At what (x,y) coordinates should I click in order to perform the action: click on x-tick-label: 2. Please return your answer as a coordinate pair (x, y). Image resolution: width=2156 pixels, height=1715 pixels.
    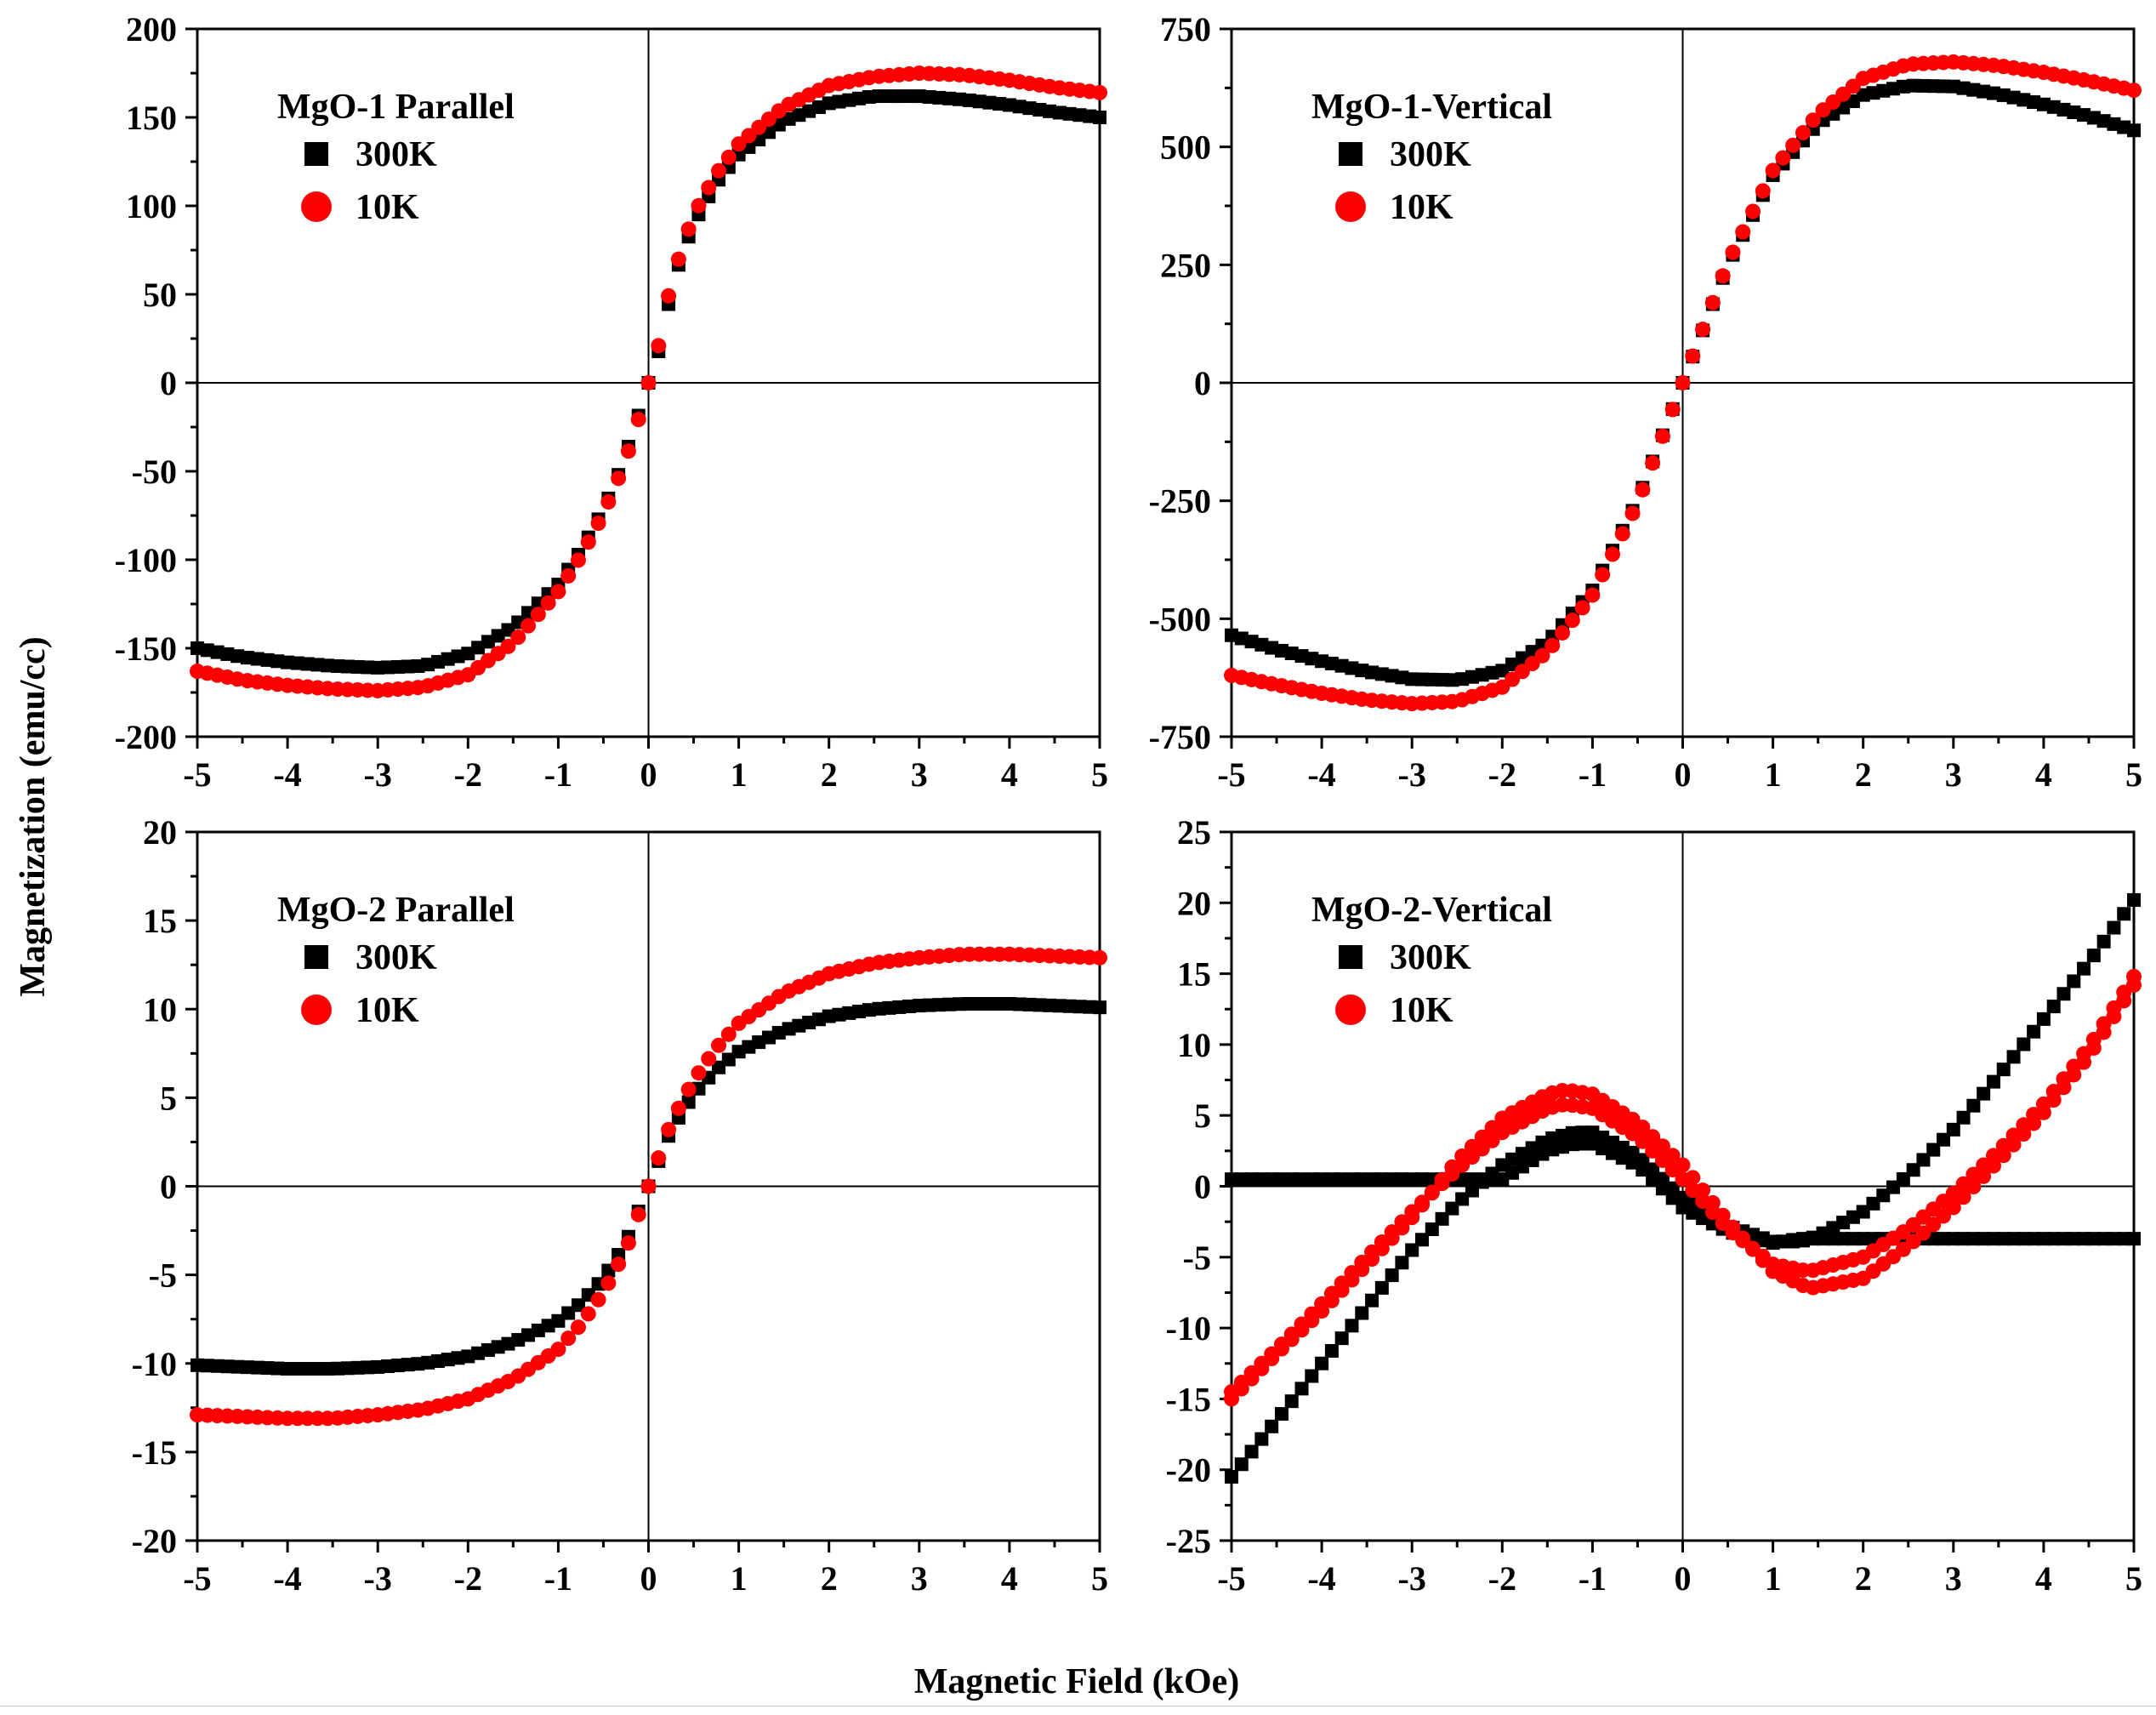
    Looking at the image, I should click on (1863, 774).